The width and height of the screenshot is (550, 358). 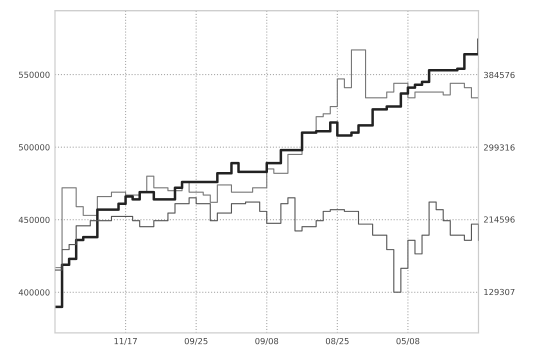 I want to click on y2-tick-label: 214596, so click(x=499, y=219).